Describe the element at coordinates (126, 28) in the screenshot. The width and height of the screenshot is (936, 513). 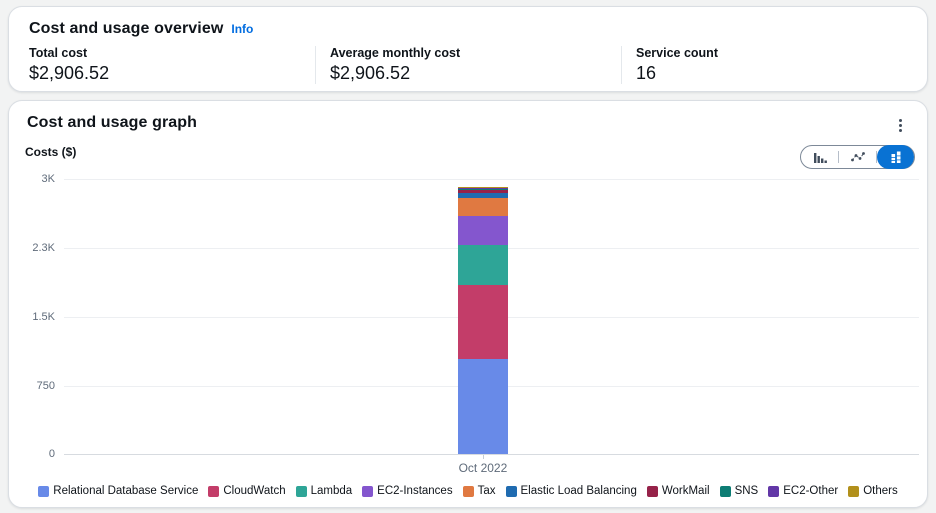
I see `overview-title: Cost and usage overview` at that location.